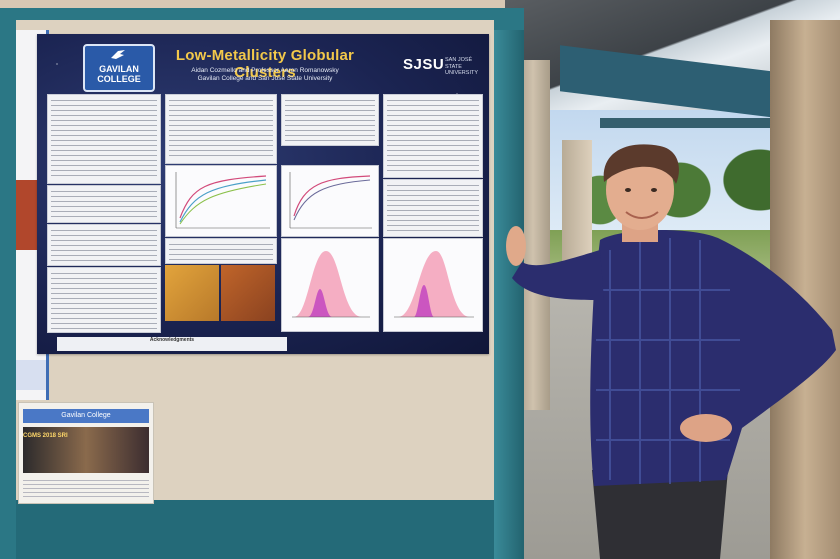  Describe the element at coordinates (104, 300) in the screenshot. I see `poster-panel-references` at that location.